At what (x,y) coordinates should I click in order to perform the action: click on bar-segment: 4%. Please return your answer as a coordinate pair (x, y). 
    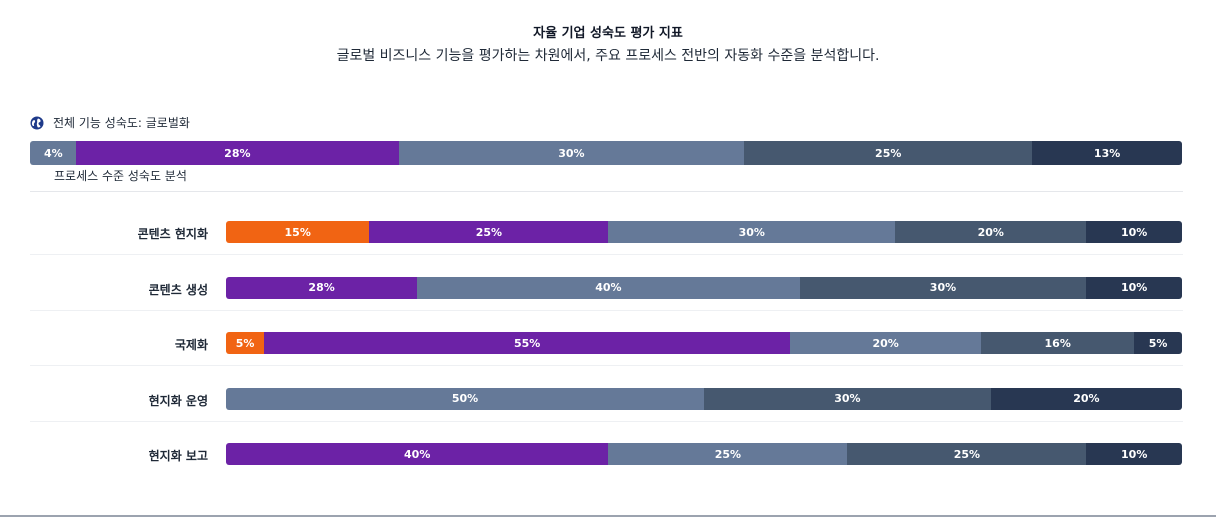
    Looking at the image, I should click on (53, 153).